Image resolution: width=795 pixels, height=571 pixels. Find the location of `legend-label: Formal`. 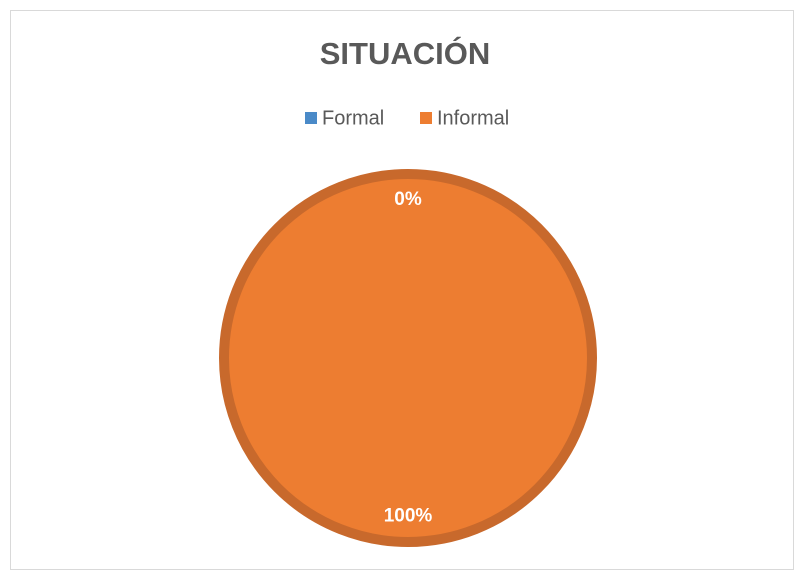

legend-label: Formal is located at coordinates (353, 118).